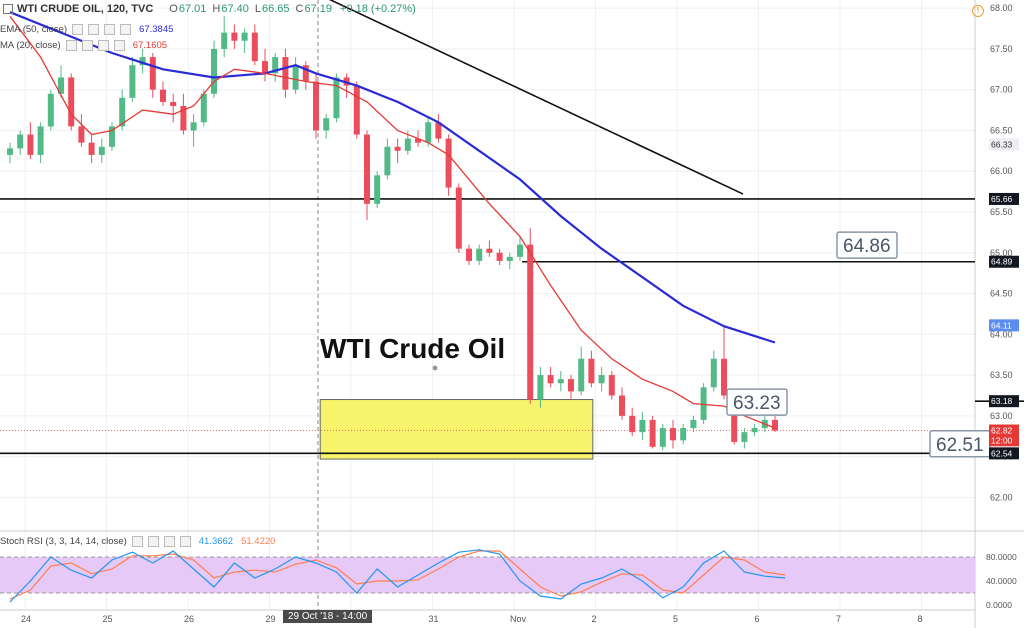 The width and height of the screenshot is (1024, 628). I want to click on high-label: H, so click(216, 9).